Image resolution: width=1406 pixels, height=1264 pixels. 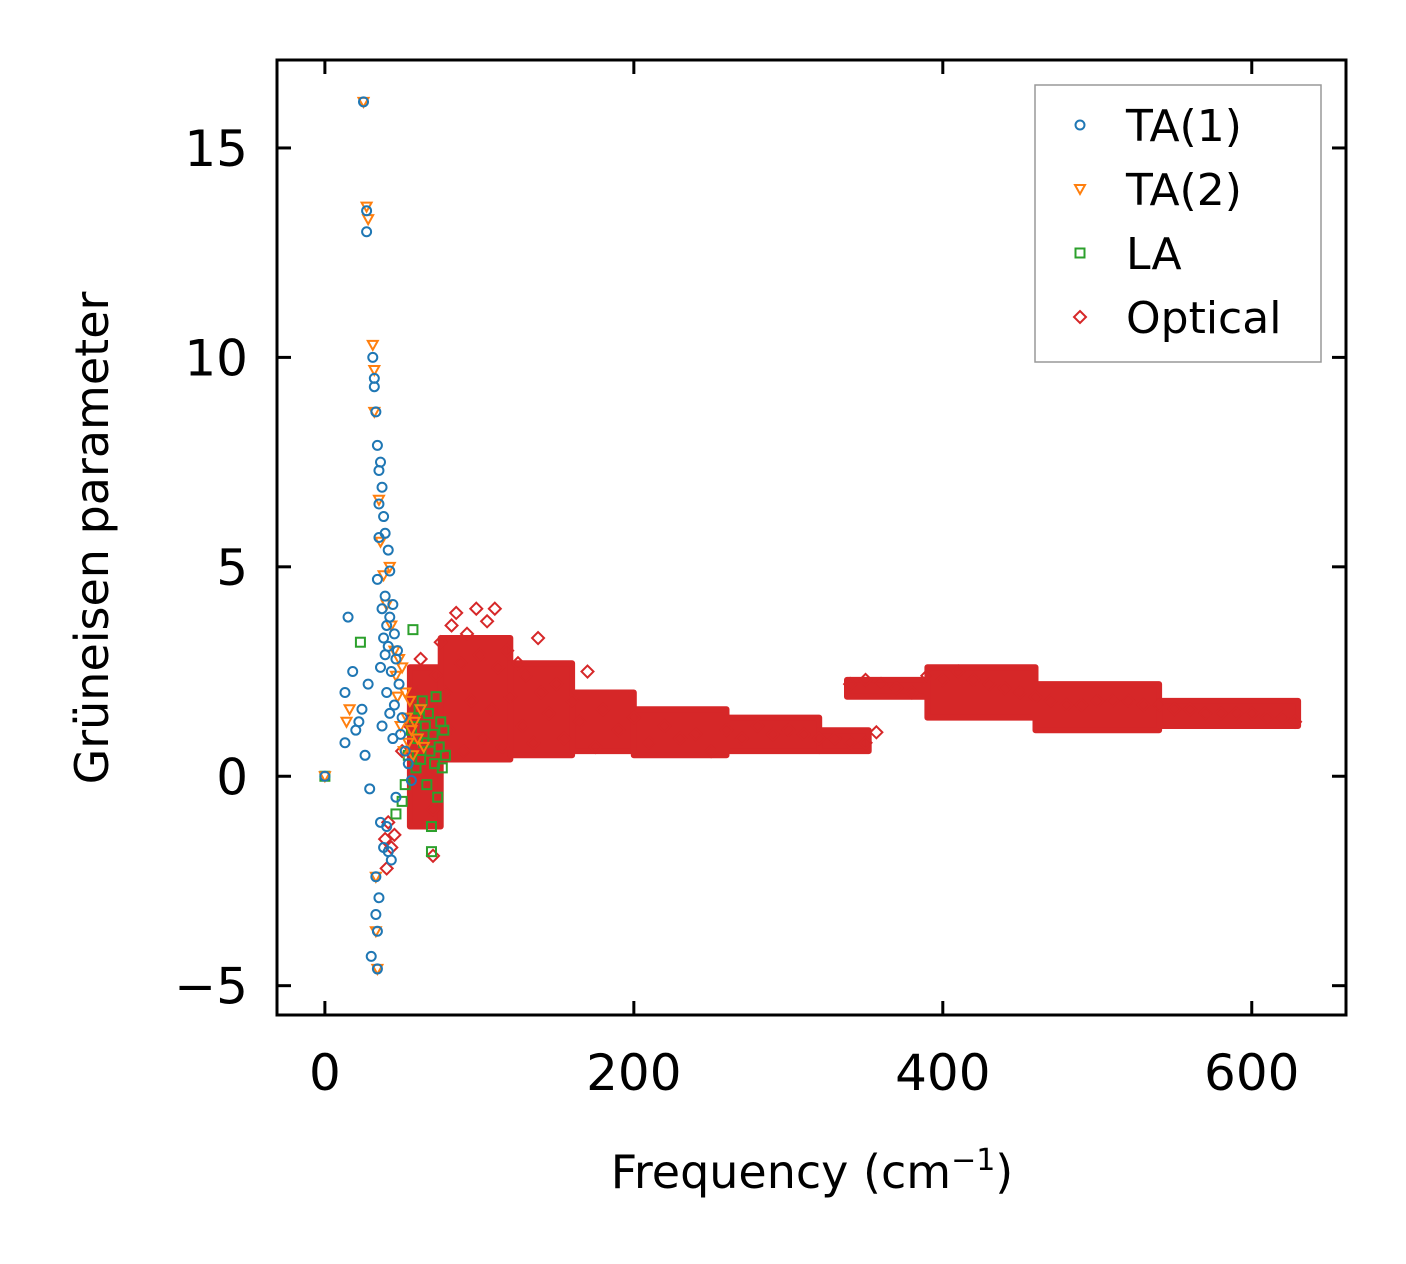 I want to click on legend-item-ta-2: TA(2), so click(x=1157, y=190).